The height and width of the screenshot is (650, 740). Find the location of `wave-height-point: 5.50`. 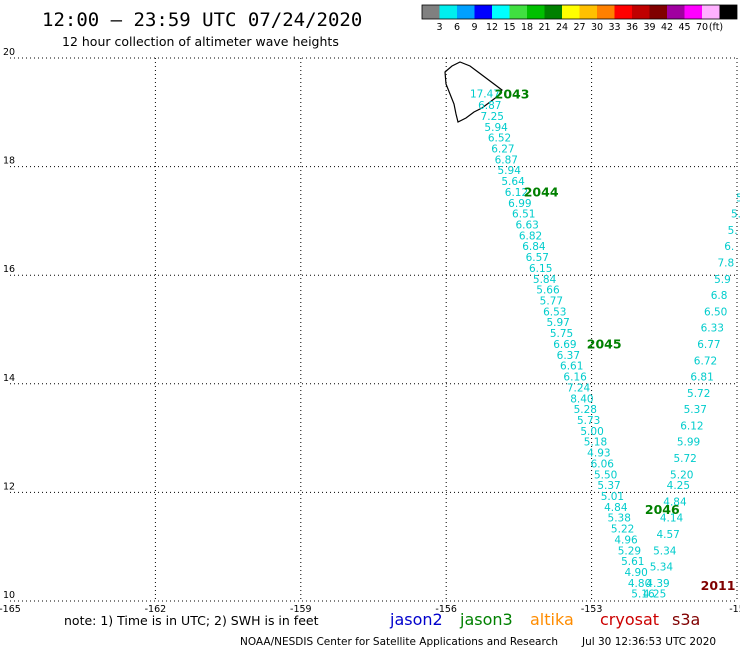

wave-height-point: 5.50 is located at coordinates (605, 475).